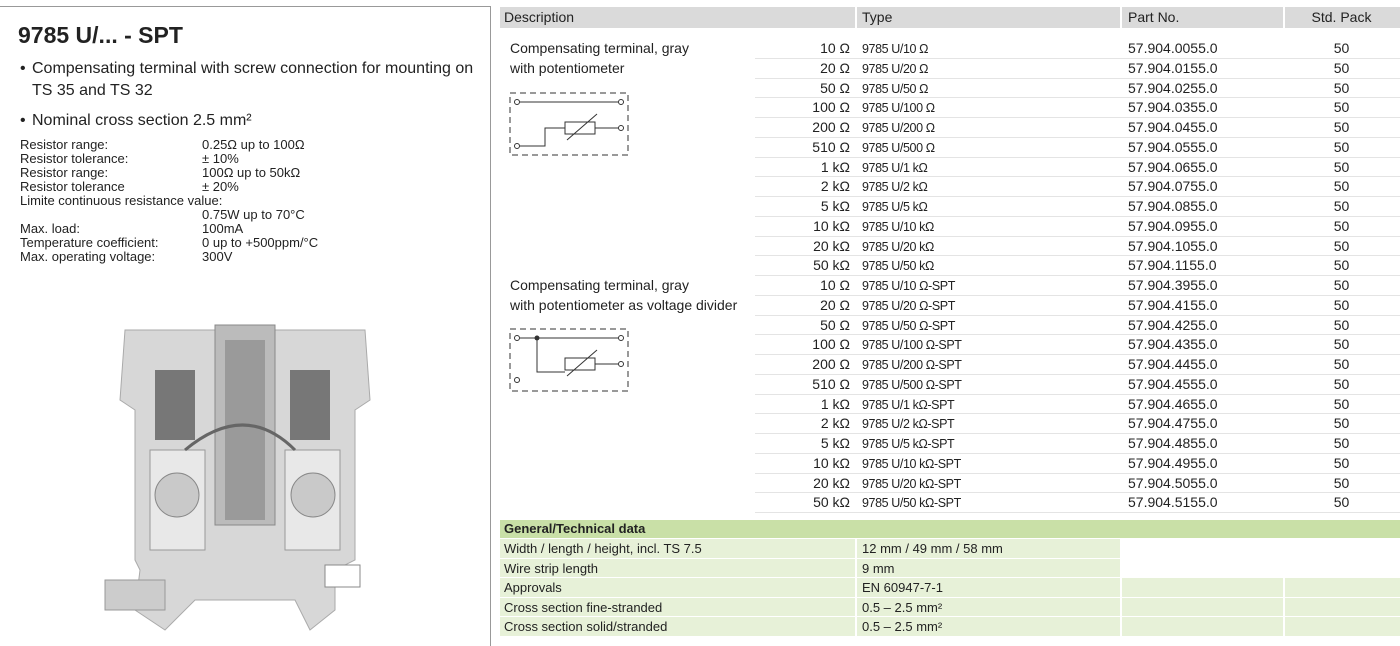 Image resolution: width=1400 pixels, height=646 pixels. I want to click on type: 9785 U/50 kΩ, so click(898, 266).